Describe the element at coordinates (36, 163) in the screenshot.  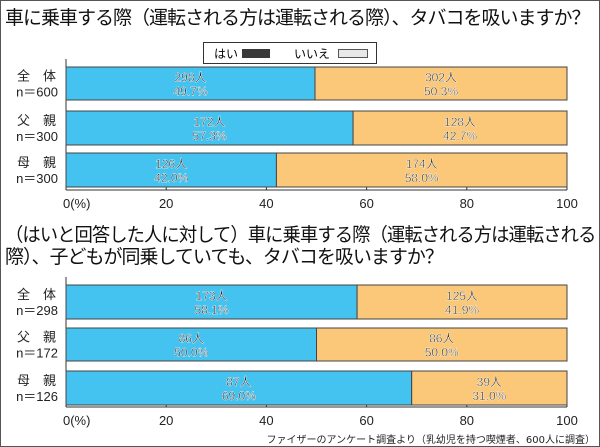
I see `chart1-category-label: 母 親` at that location.